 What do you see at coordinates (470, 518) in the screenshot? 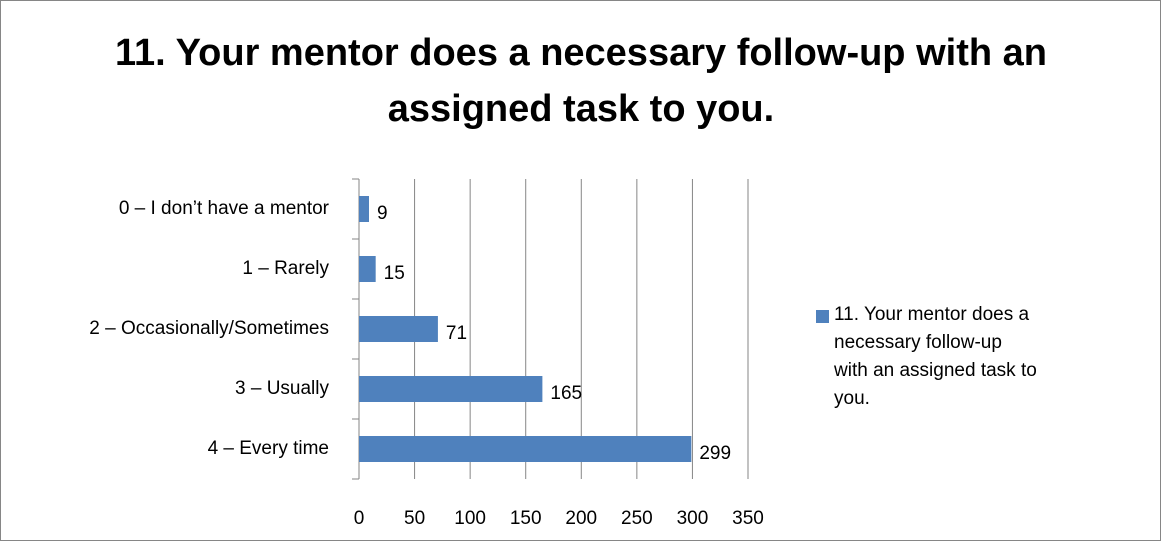
I see `x-tick-label: 100` at bounding box center [470, 518].